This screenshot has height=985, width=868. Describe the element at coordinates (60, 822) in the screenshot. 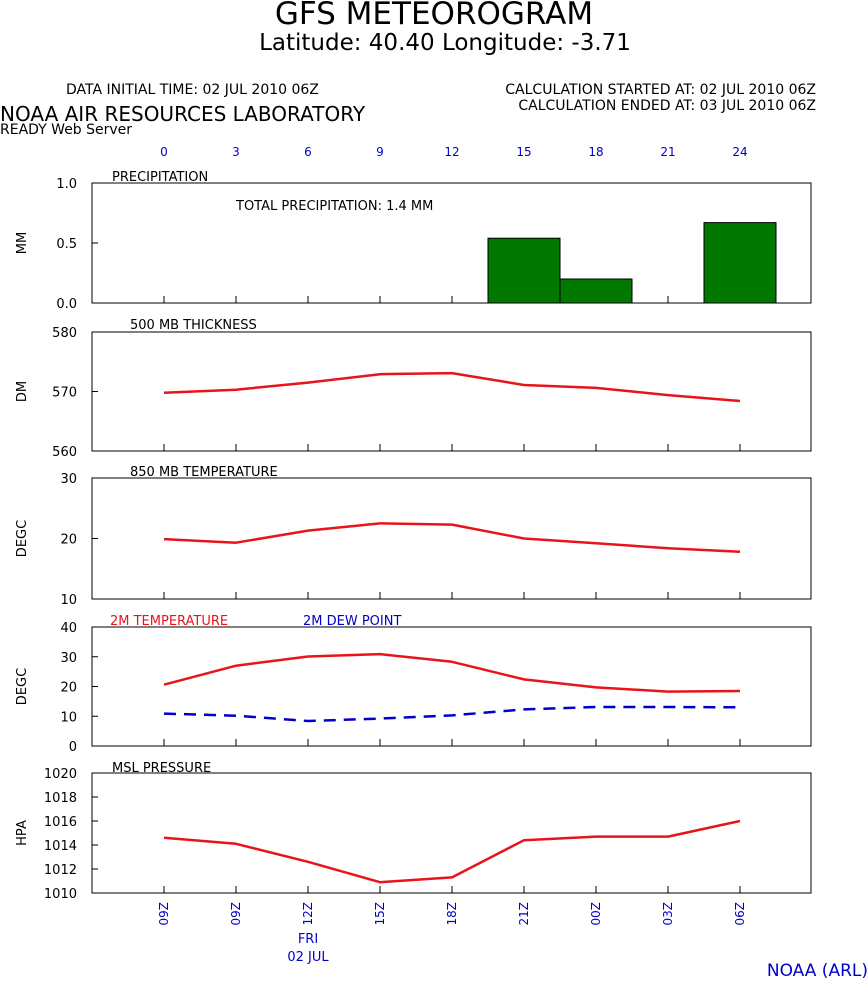

I see `y-tick-label: 1016` at that location.